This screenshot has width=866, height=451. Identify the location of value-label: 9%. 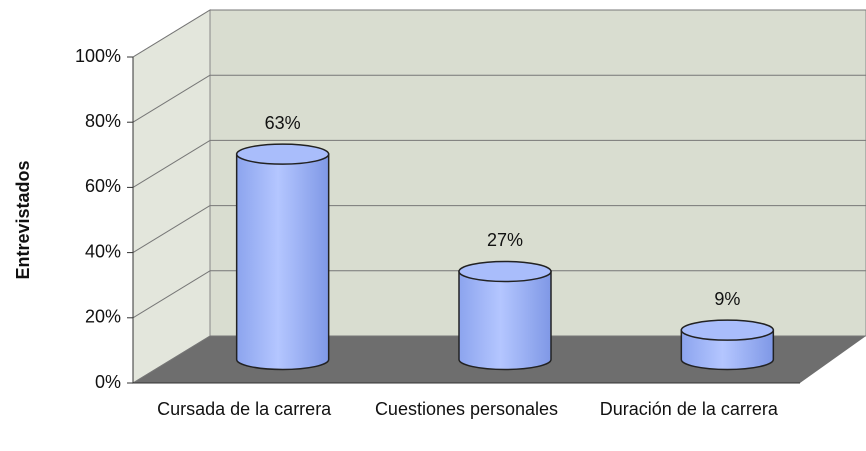
(727, 299).